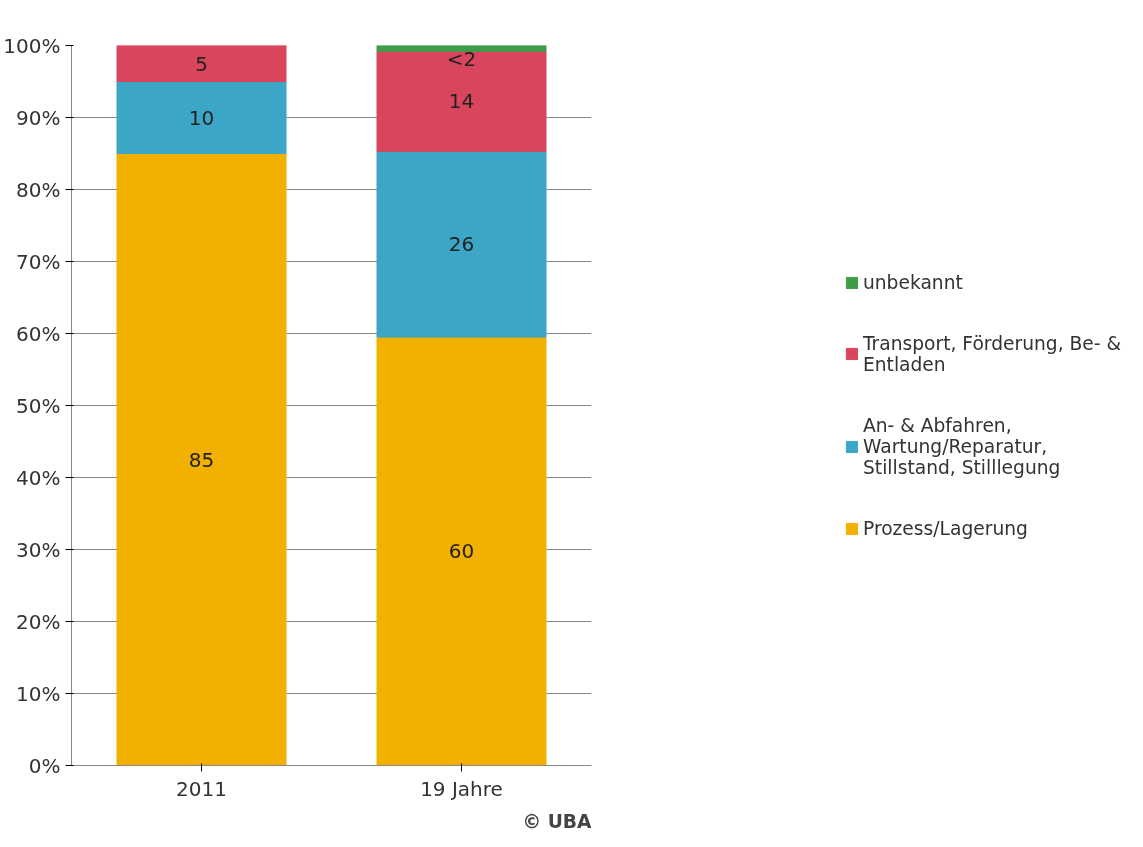 The width and height of the screenshot is (1143, 847). What do you see at coordinates (912, 282) in the screenshot?
I see `legend-label: unbekannt` at bounding box center [912, 282].